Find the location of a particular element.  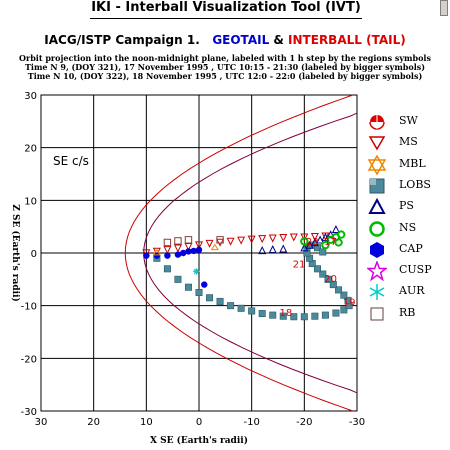

window-title: IKI - Interball Visualization Tool (IVT) is located at coordinates (226, 7).